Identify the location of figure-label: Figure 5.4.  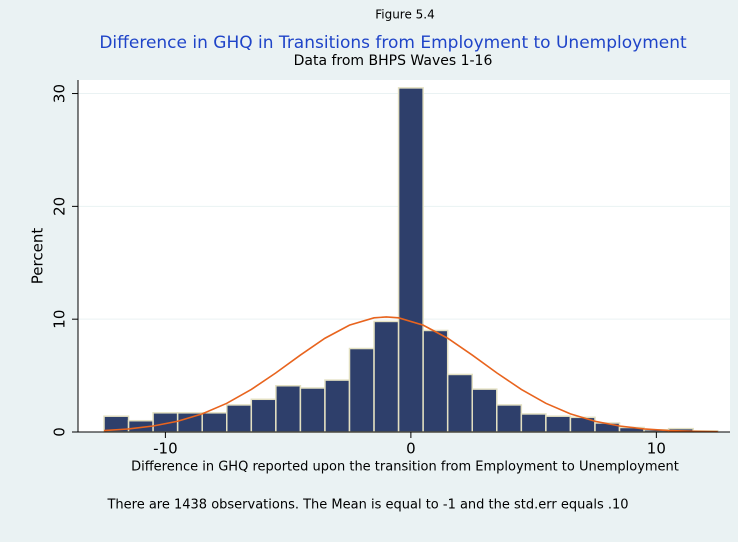
(405, 15).